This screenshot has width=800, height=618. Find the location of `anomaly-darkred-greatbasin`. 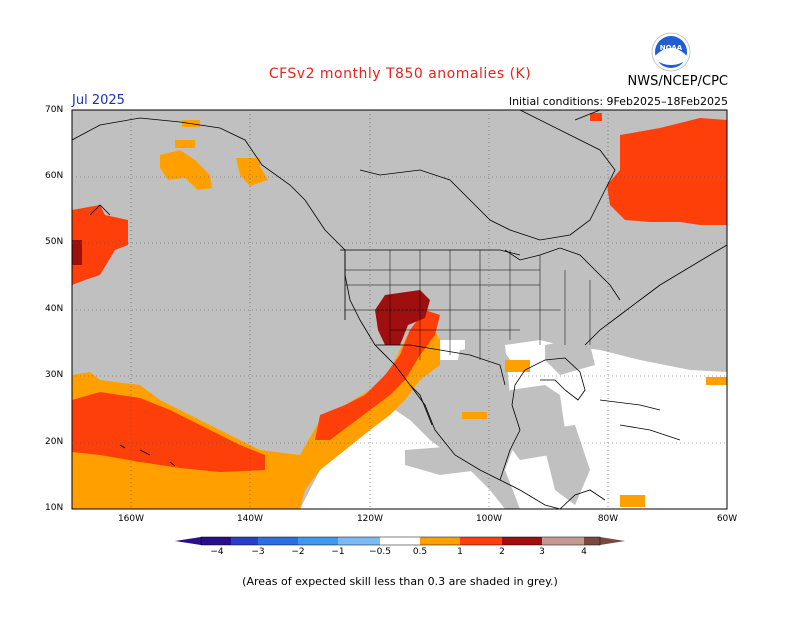

anomaly-darkred-greatbasin is located at coordinates (402, 317).